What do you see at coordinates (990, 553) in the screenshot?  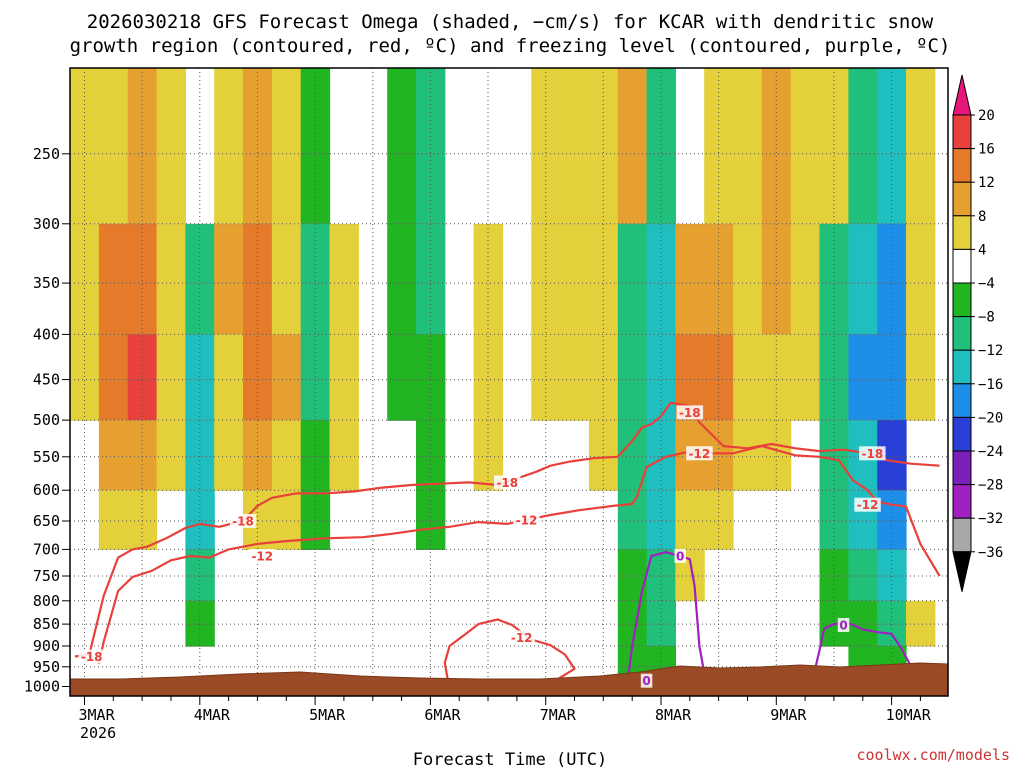 I see `colorbar-label: −36` at bounding box center [990, 553].